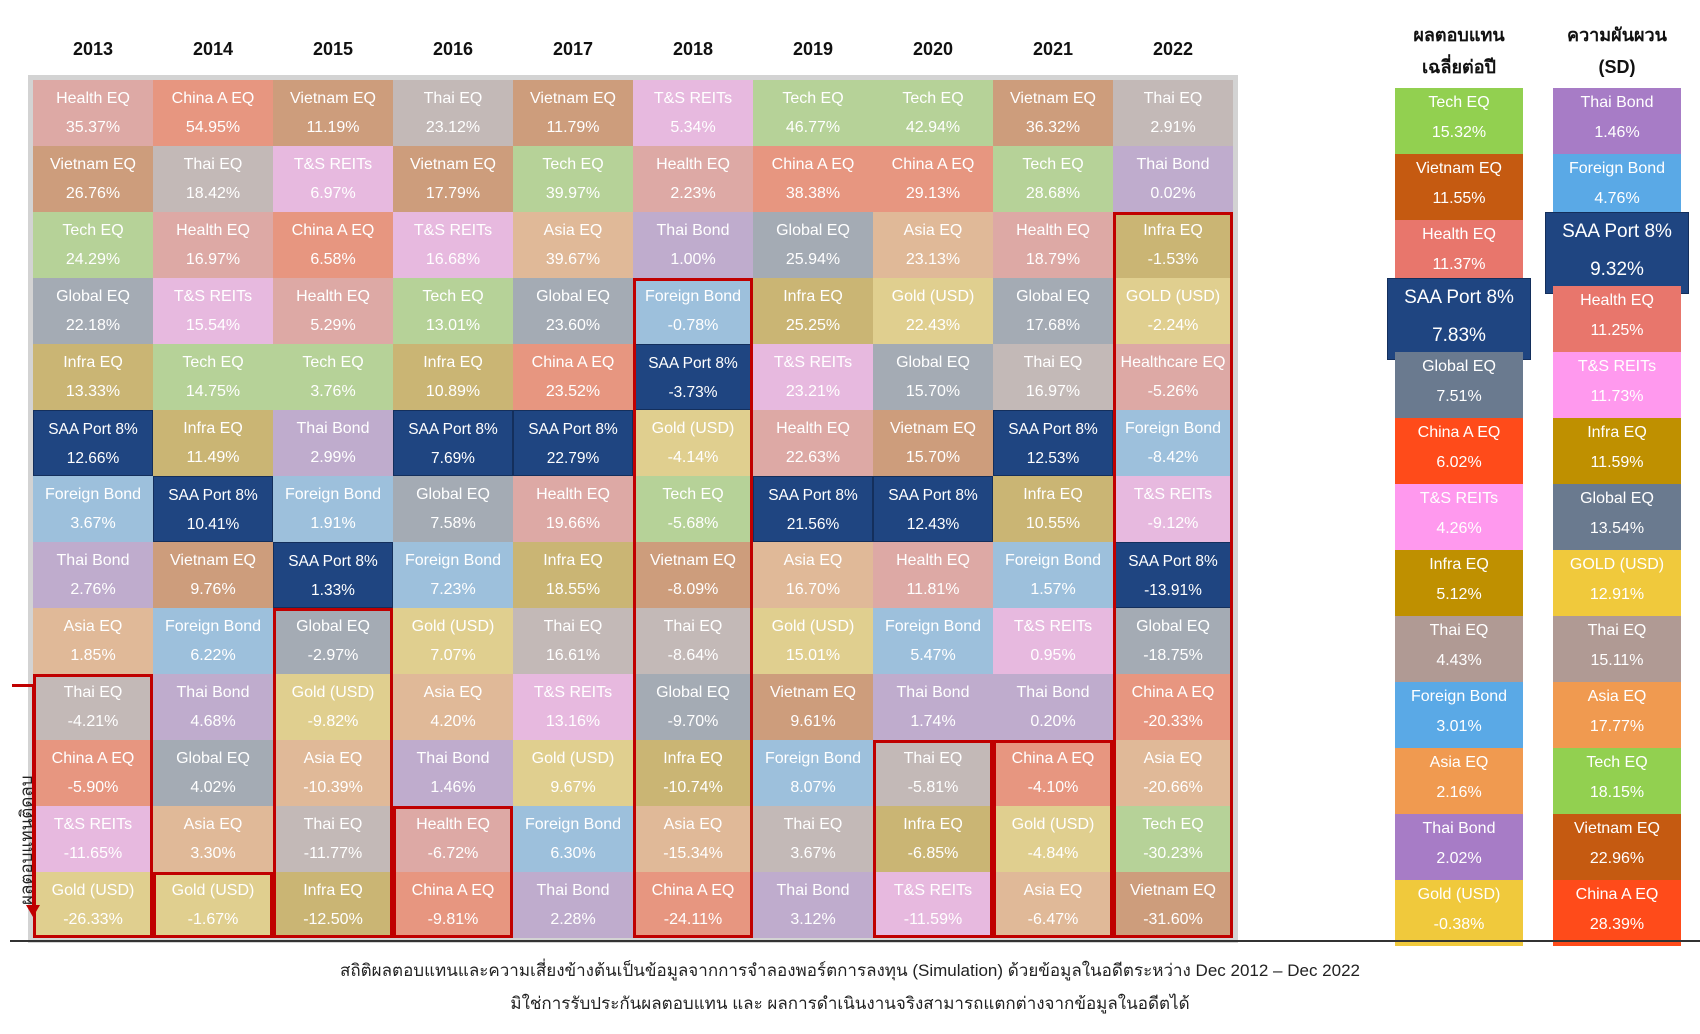 The width and height of the screenshot is (1700, 1034). What do you see at coordinates (333, 362) in the screenshot?
I see `cell-asset-label: Tech EQ` at bounding box center [333, 362].